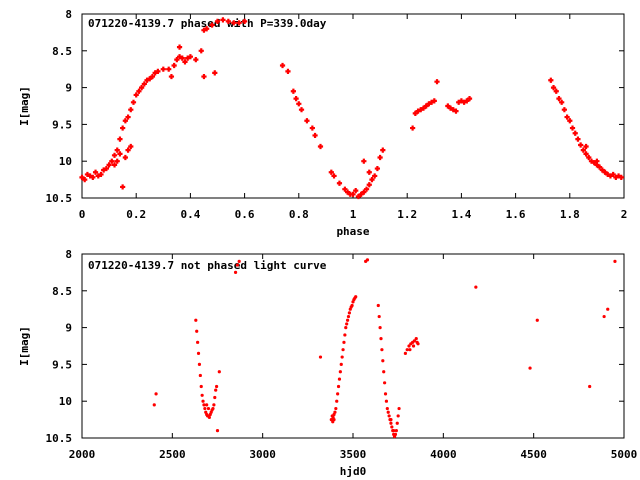  What do you see at coordinates (443, 454) in the screenshot?
I see `x-tick-label: 4000` at bounding box center [443, 454].